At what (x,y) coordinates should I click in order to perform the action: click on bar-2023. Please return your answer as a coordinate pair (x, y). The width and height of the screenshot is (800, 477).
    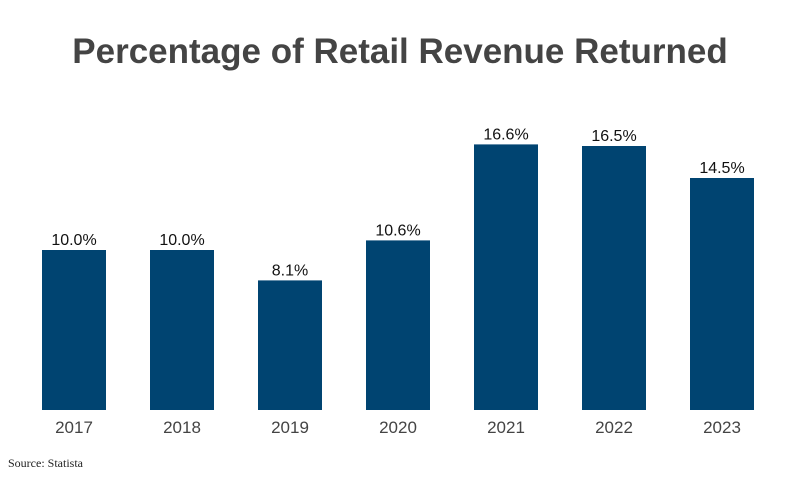
    Looking at the image, I should click on (722, 294).